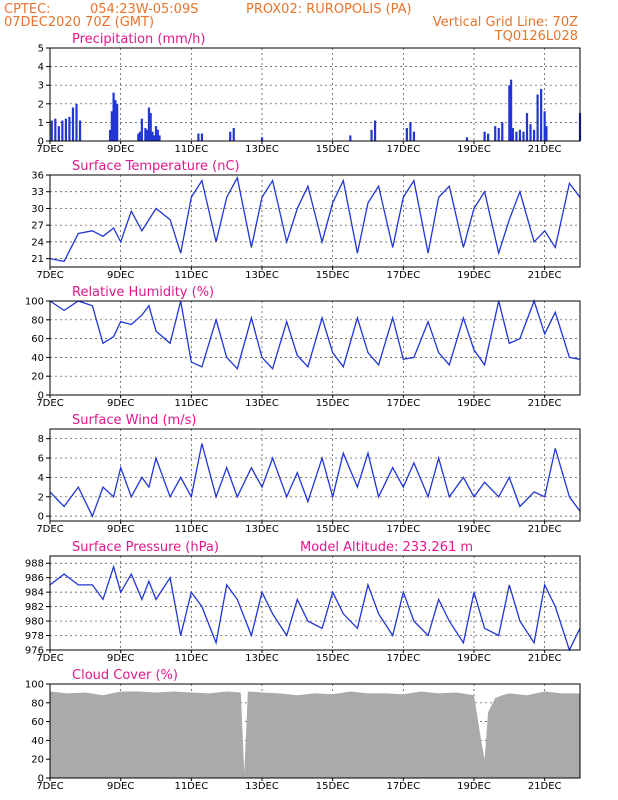 This screenshot has width=618, height=800. What do you see at coordinates (34, 578) in the screenshot?
I see `y-tick-label: 986` at bounding box center [34, 578].